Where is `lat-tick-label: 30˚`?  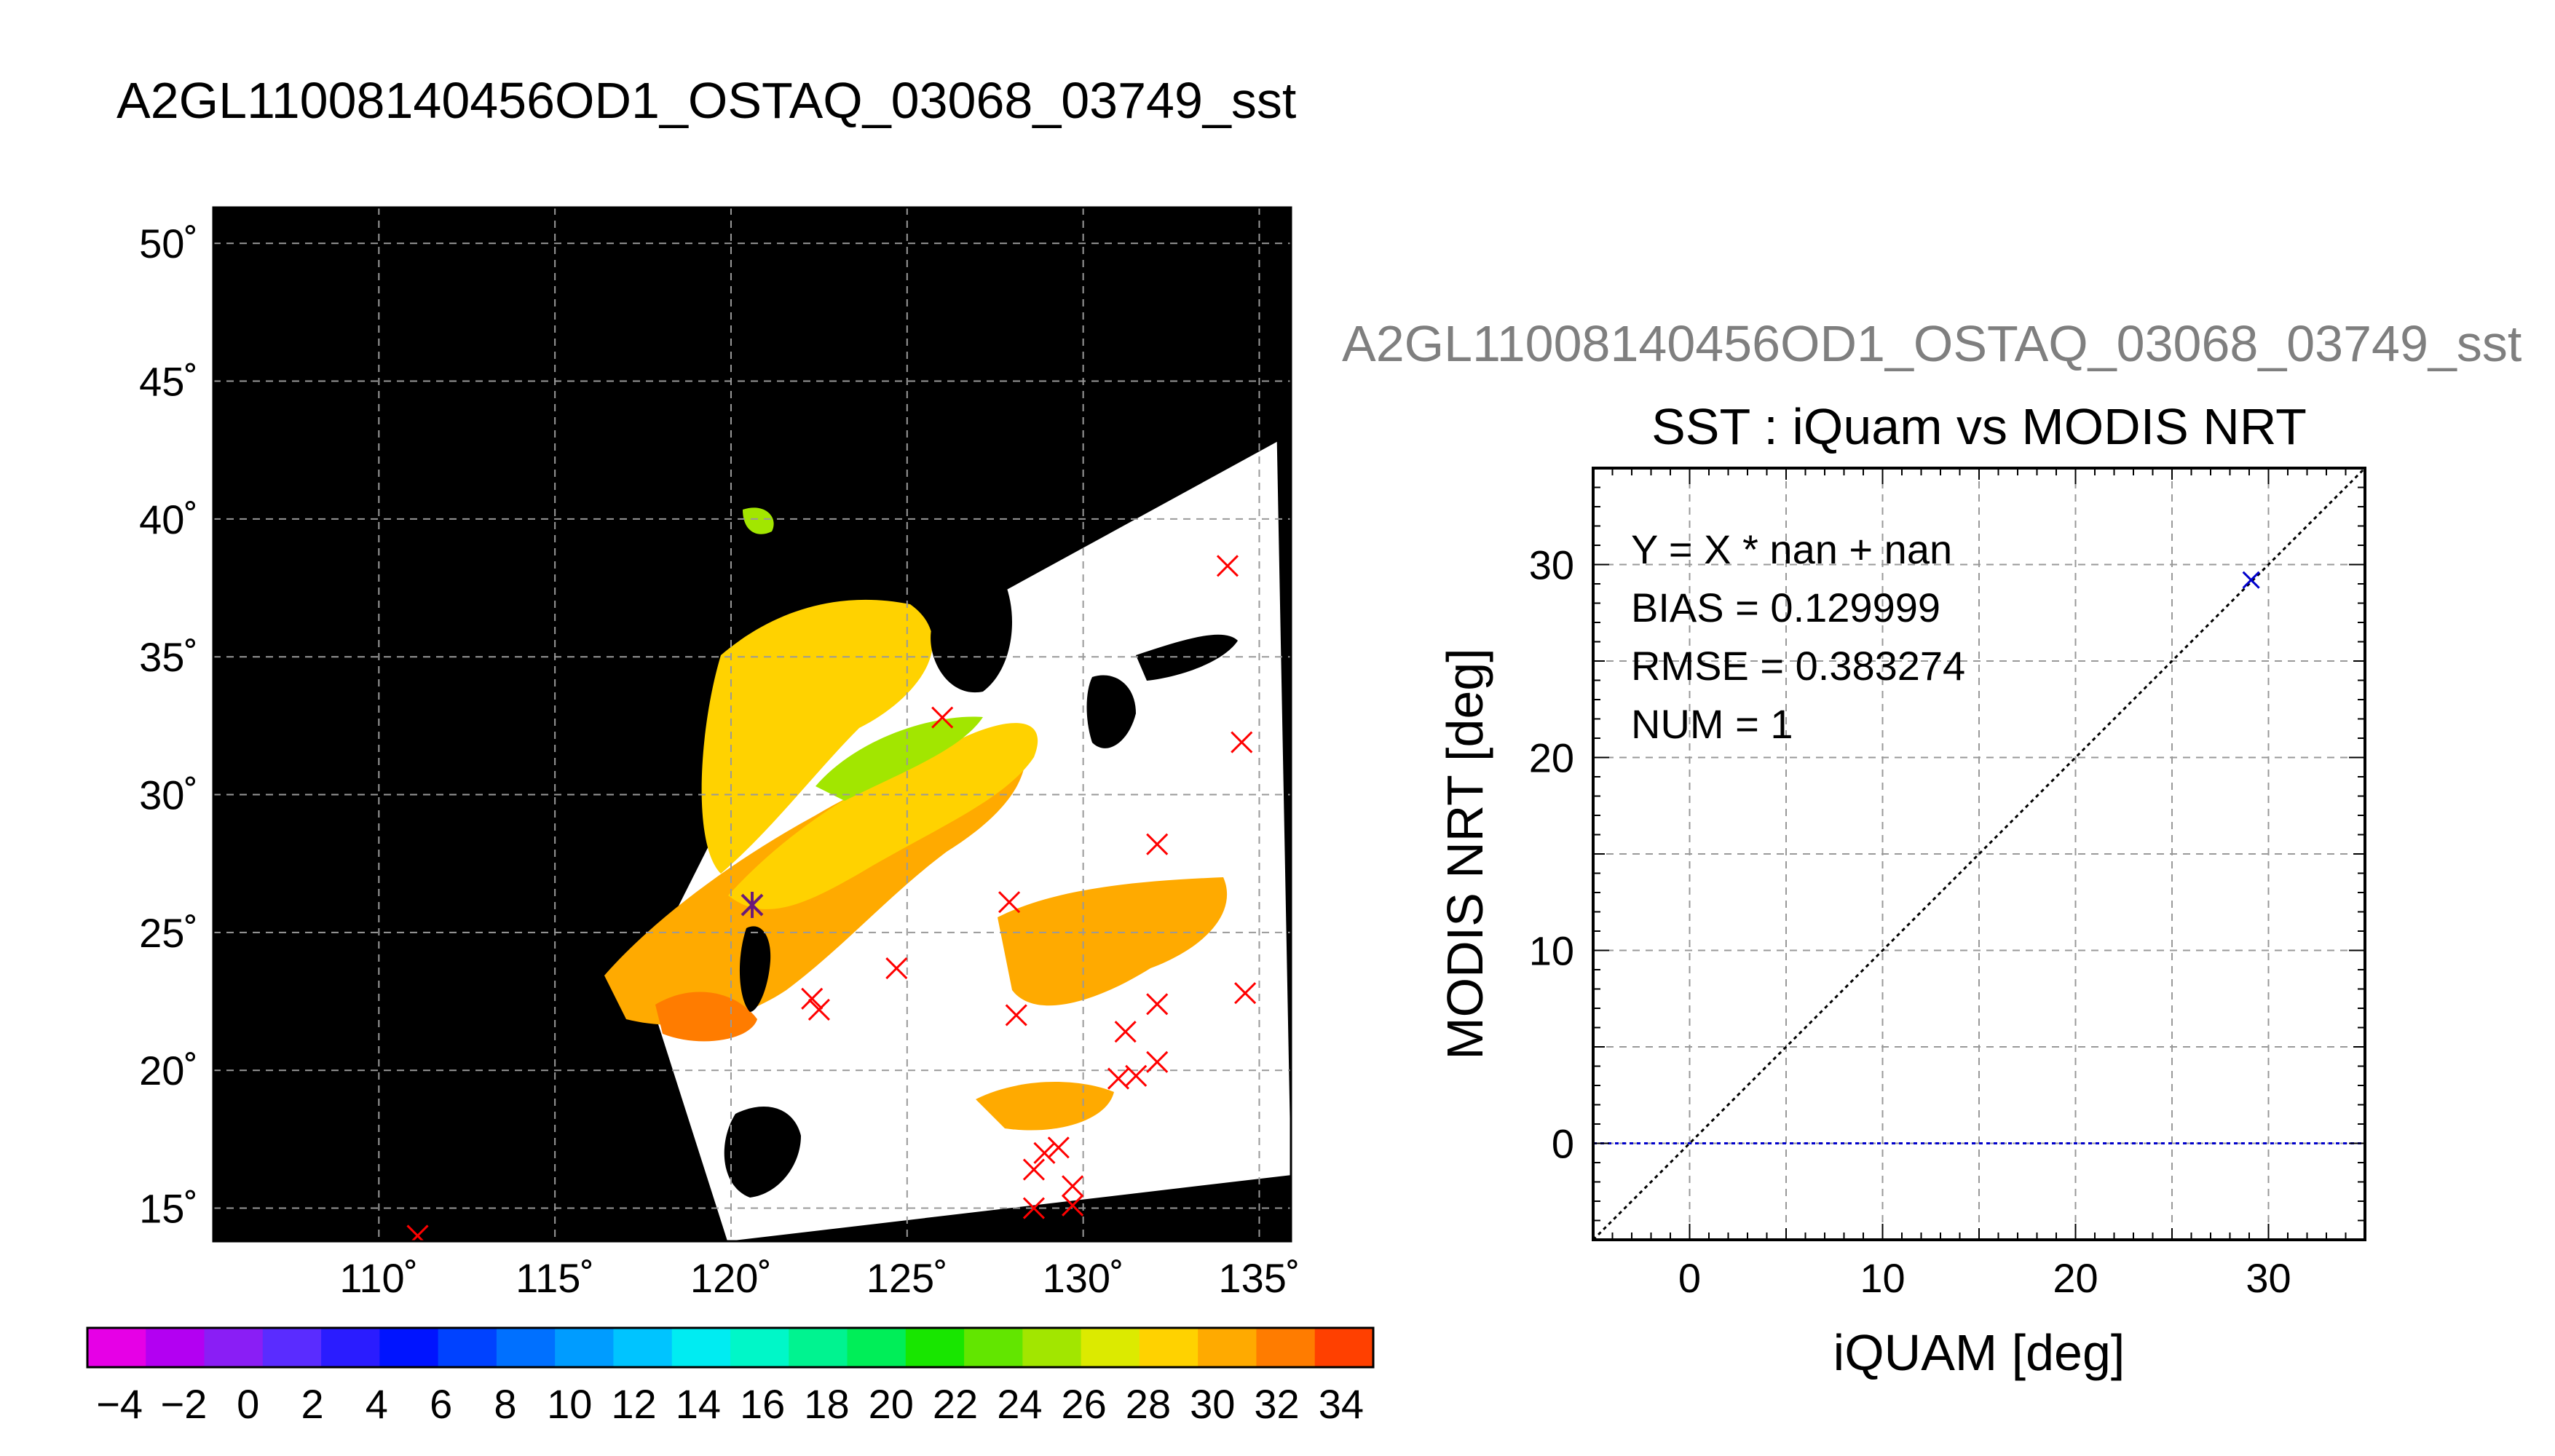
lat-tick-label: 30˚ is located at coordinates (168, 795).